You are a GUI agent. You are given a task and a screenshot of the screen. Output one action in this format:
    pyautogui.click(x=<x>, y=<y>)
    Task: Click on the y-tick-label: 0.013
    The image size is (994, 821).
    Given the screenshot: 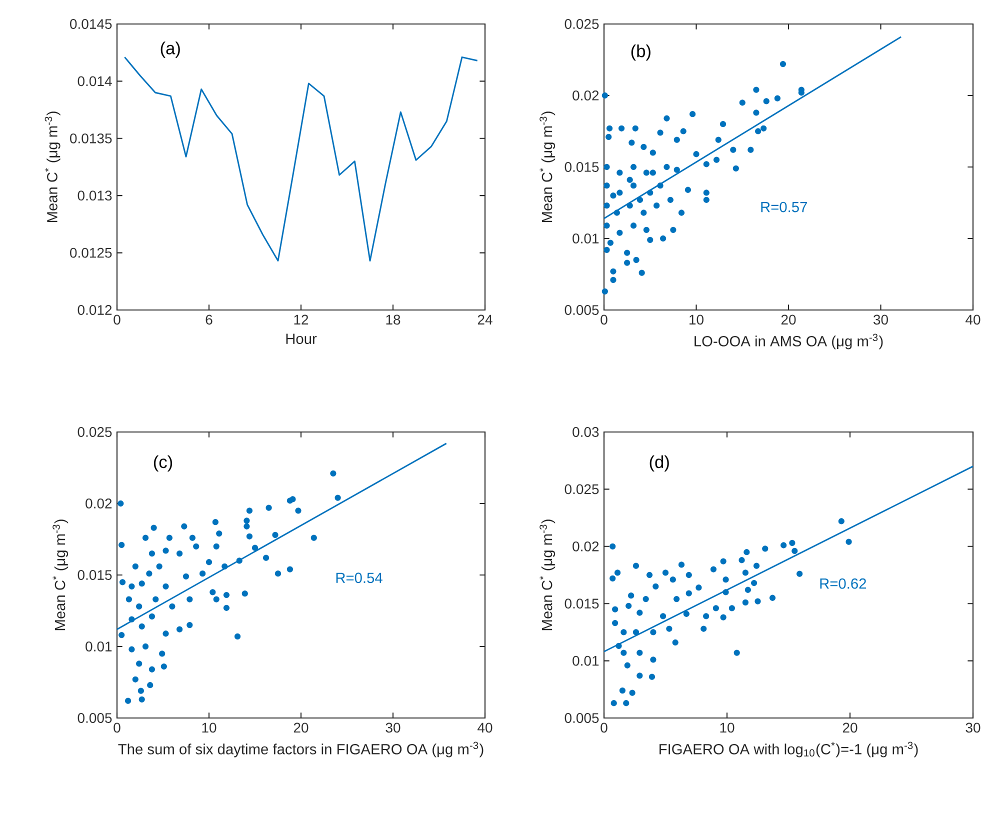 What is the action you would take?
    pyautogui.click(x=95, y=195)
    